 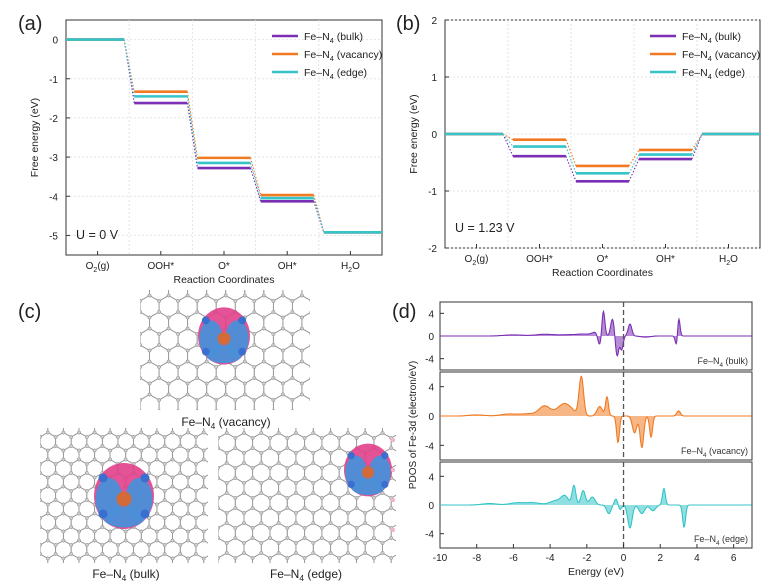 I want to click on pdos-line, so click(x=596, y=333).